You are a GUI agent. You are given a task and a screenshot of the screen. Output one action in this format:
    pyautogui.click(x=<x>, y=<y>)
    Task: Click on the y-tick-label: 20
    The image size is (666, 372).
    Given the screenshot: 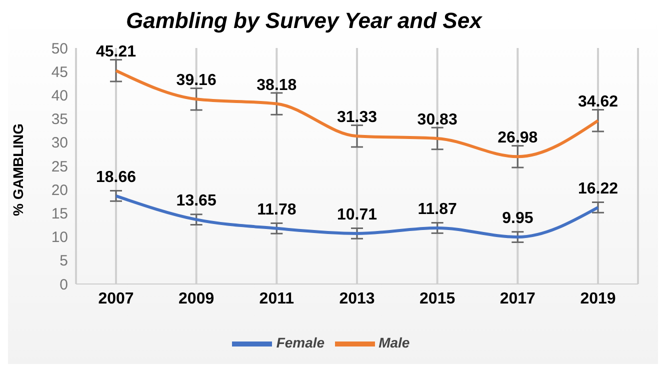 What is the action you would take?
    pyautogui.click(x=59, y=190)
    